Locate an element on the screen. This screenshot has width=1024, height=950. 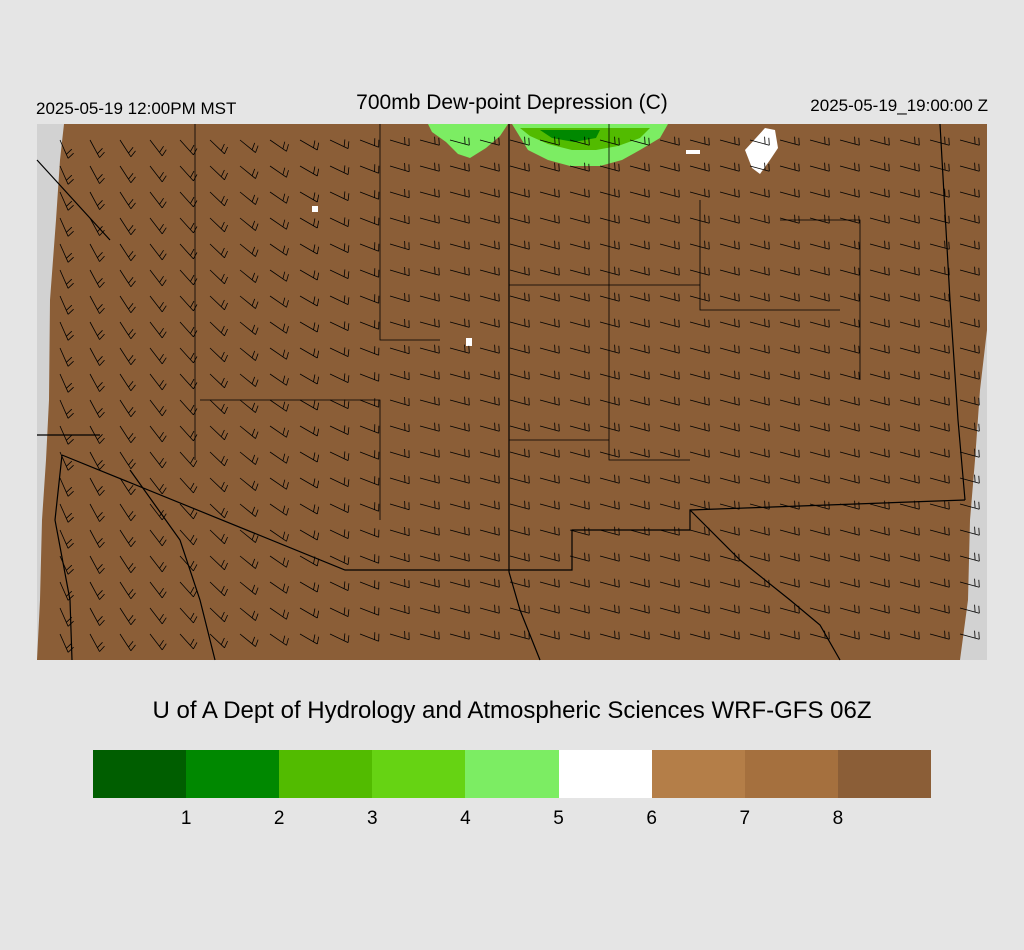
county-line is located at coordinates (820, 299).